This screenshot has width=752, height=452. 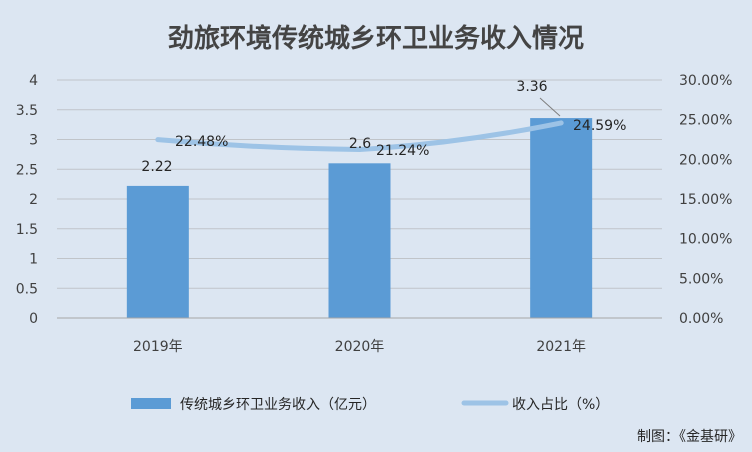 What do you see at coordinates (705, 240) in the screenshot?
I see `y-right-tick-label: 10.00%` at bounding box center [705, 240].